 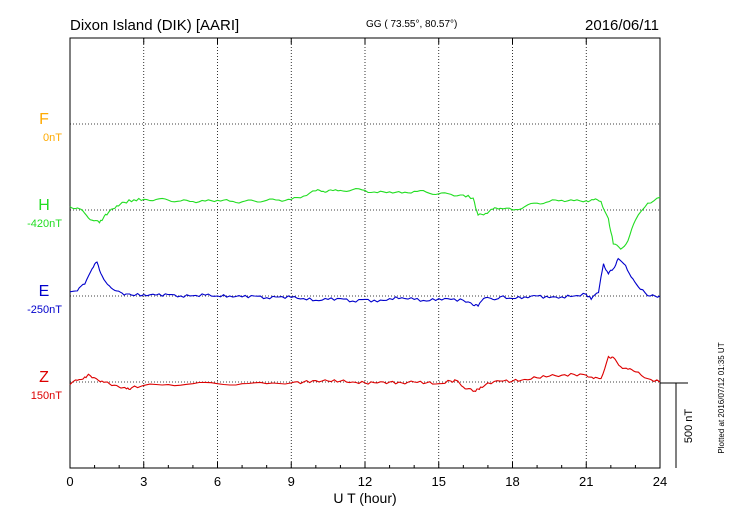 What do you see at coordinates (44, 310) in the screenshot?
I see `baseline-label-e: -250nT` at bounding box center [44, 310].